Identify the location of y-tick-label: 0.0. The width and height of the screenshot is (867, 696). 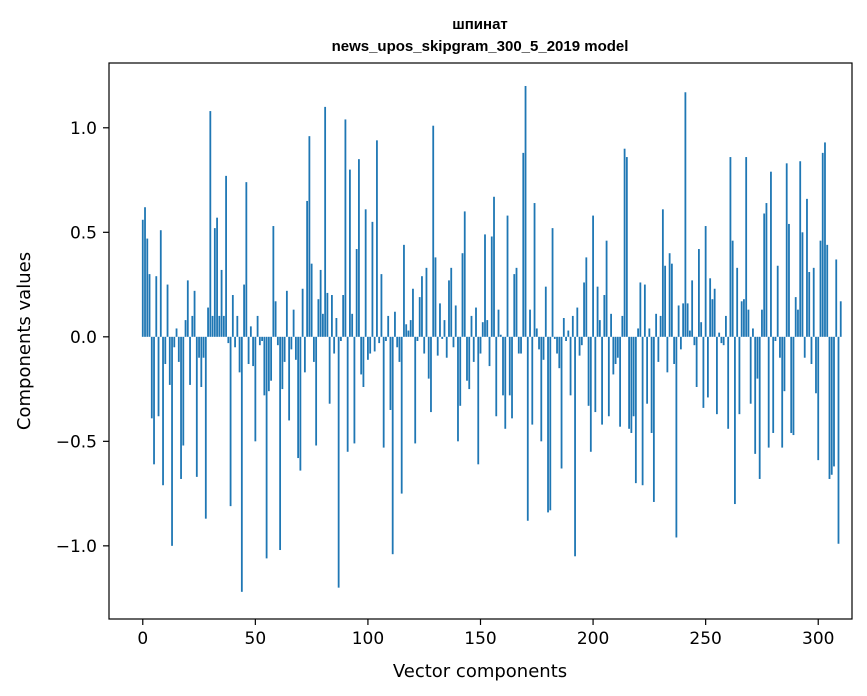
(83, 338).